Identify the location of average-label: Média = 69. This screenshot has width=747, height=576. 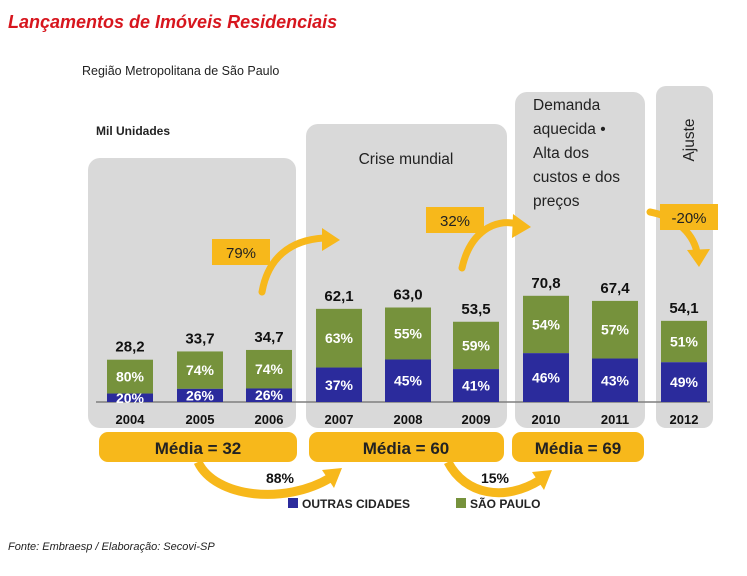
(578, 448).